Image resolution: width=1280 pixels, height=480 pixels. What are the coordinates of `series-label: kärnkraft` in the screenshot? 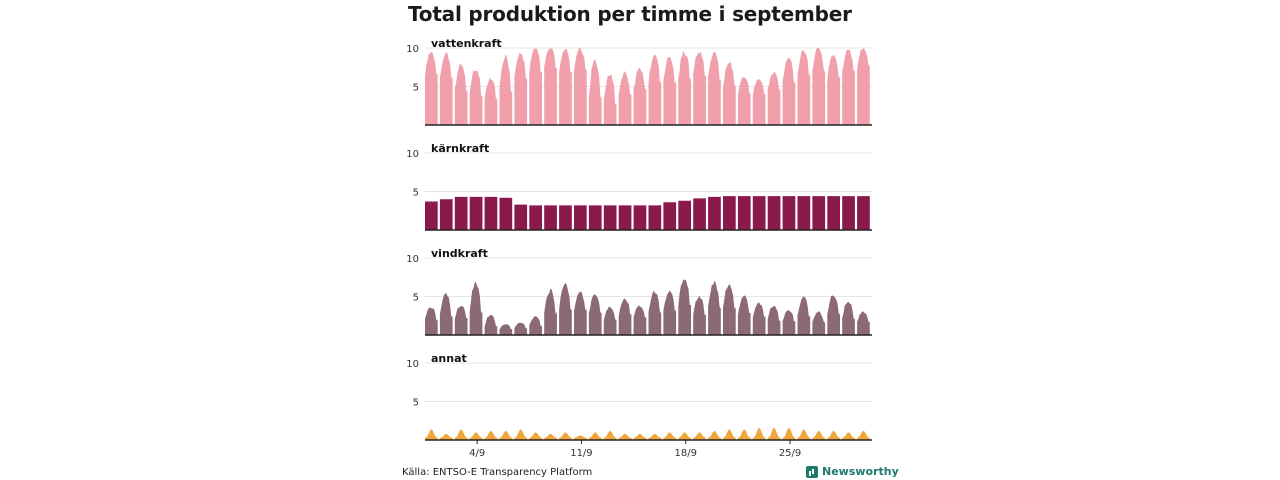 It's located at (460, 148).